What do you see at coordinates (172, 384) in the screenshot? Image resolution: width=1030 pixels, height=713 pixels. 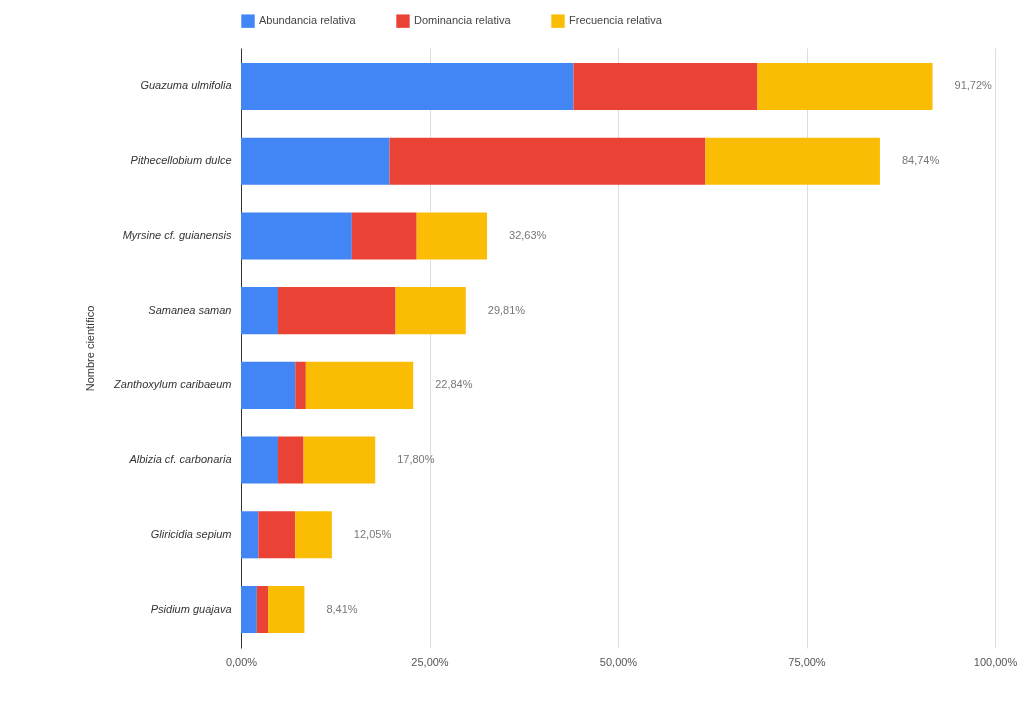 I see `y-tick-label: Zanthoxylum caribaeum` at bounding box center [172, 384].